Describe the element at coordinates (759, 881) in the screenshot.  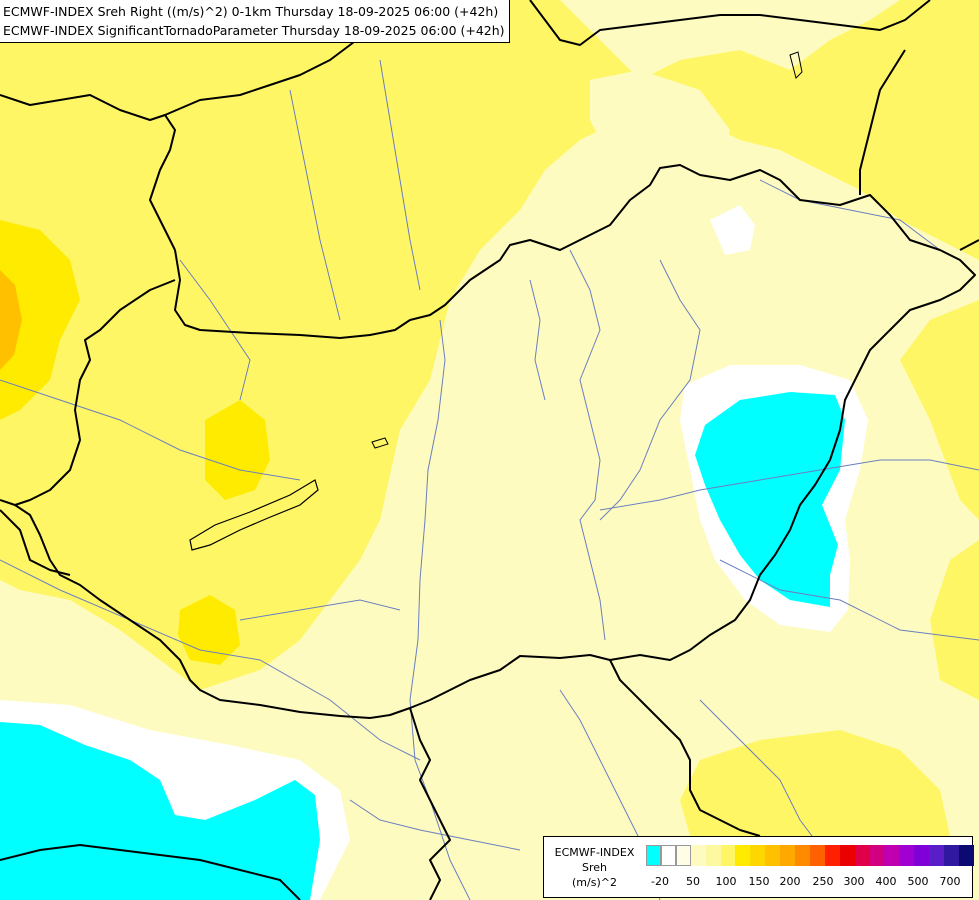
I see `legend-tick-label: 150` at that location.